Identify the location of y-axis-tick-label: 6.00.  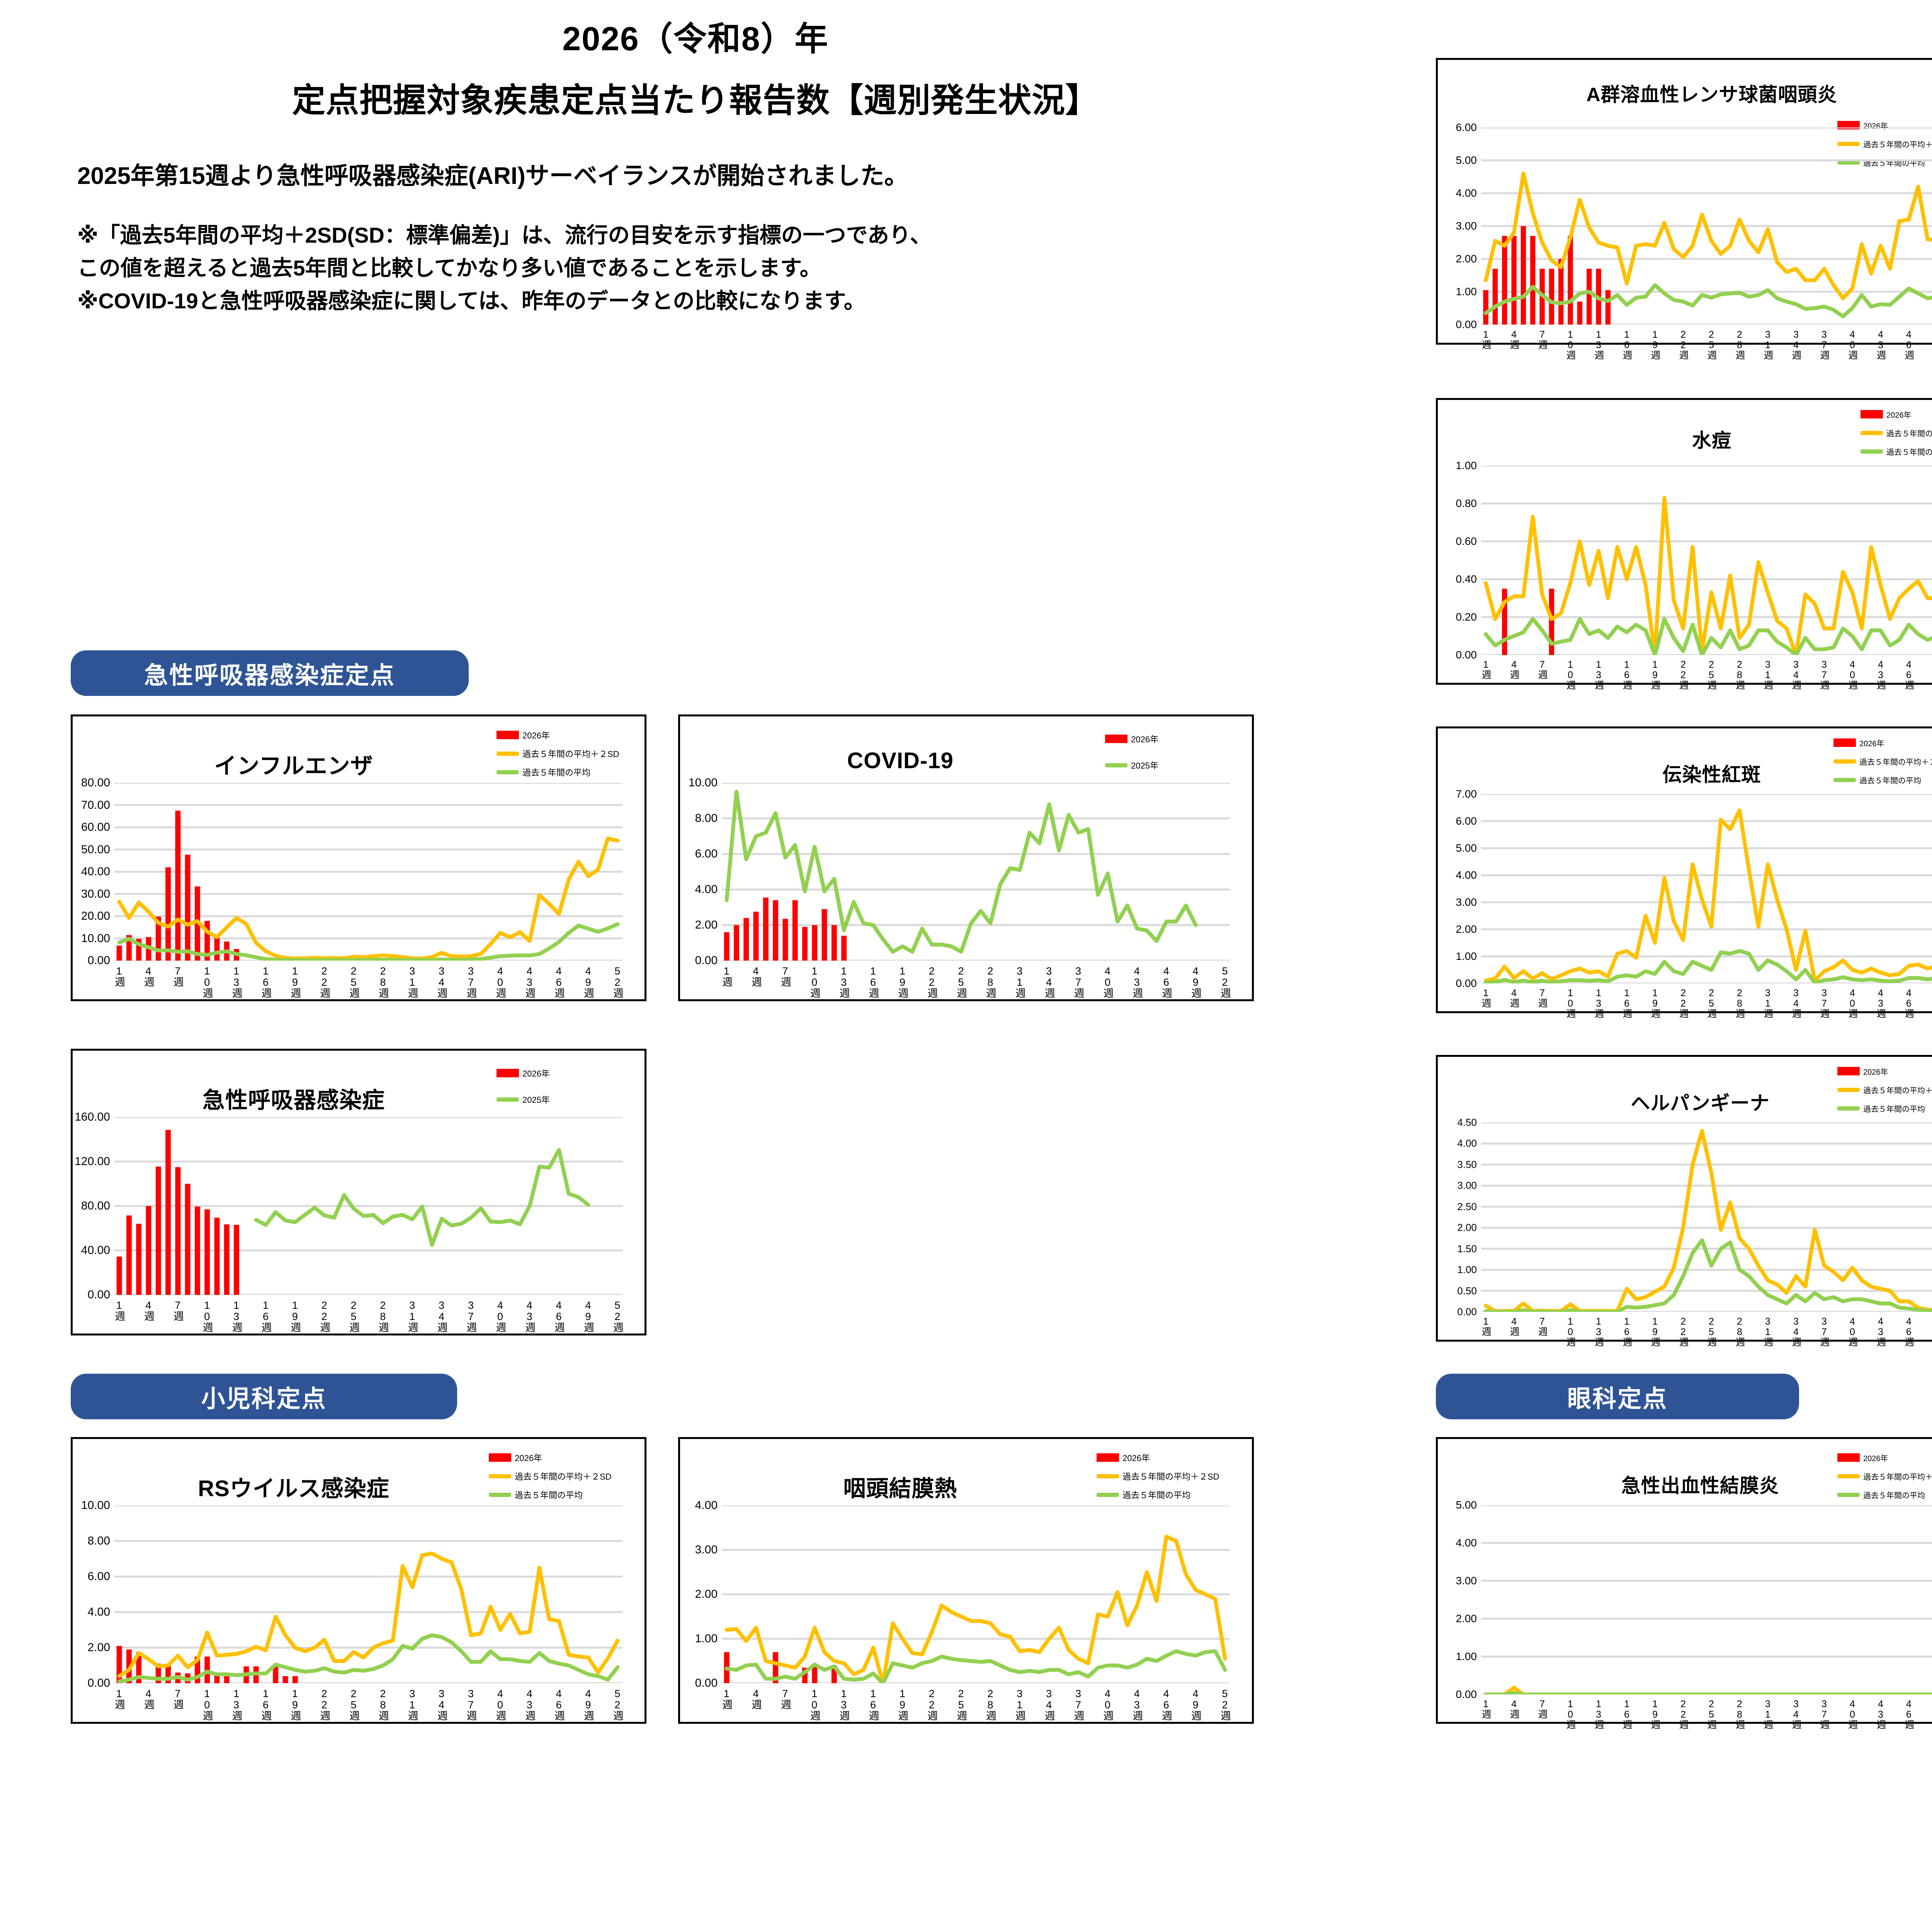
(1467, 127).